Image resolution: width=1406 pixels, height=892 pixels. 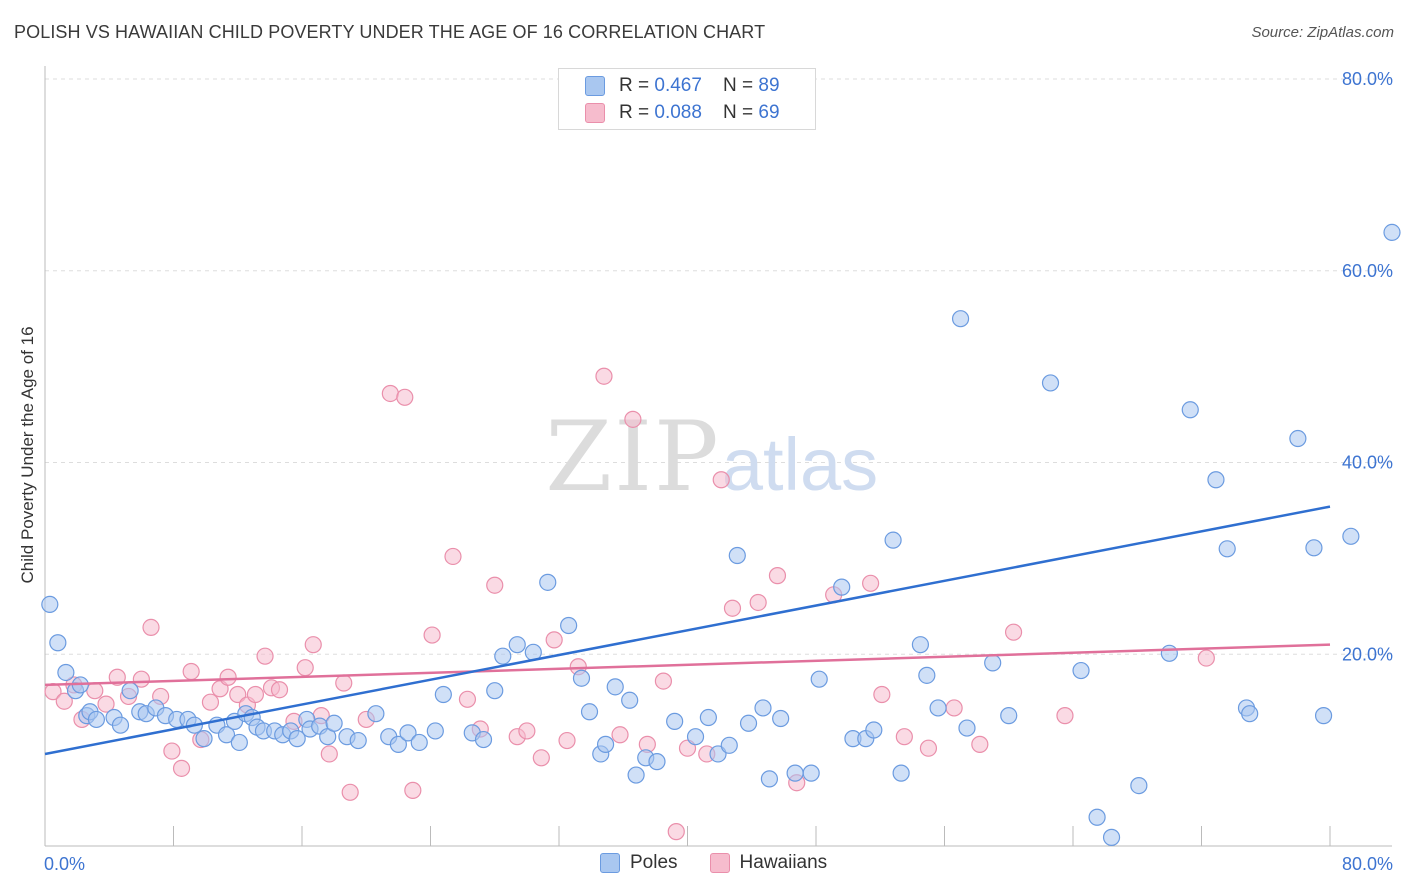 What do you see at coordinates (1367, 79) in the screenshot?
I see `y-tick-label: 80.0%` at bounding box center [1367, 79].